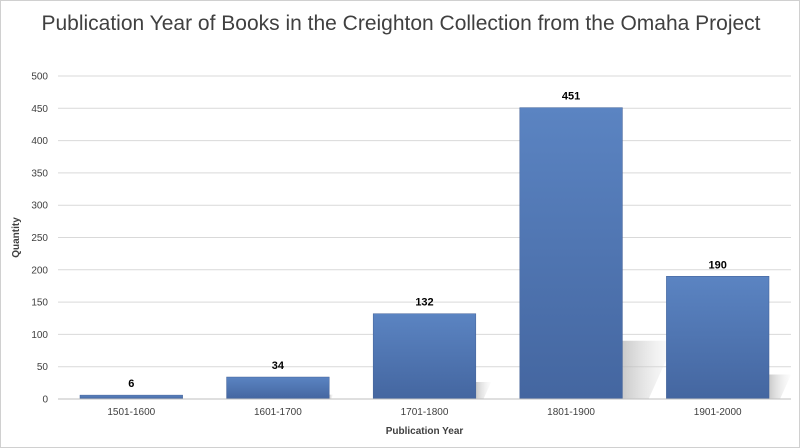 This screenshot has height=448, width=800. What do you see at coordinates (718, 265) in the screenshot?
I see `data-label: 190` at bounding box center [718, 265].